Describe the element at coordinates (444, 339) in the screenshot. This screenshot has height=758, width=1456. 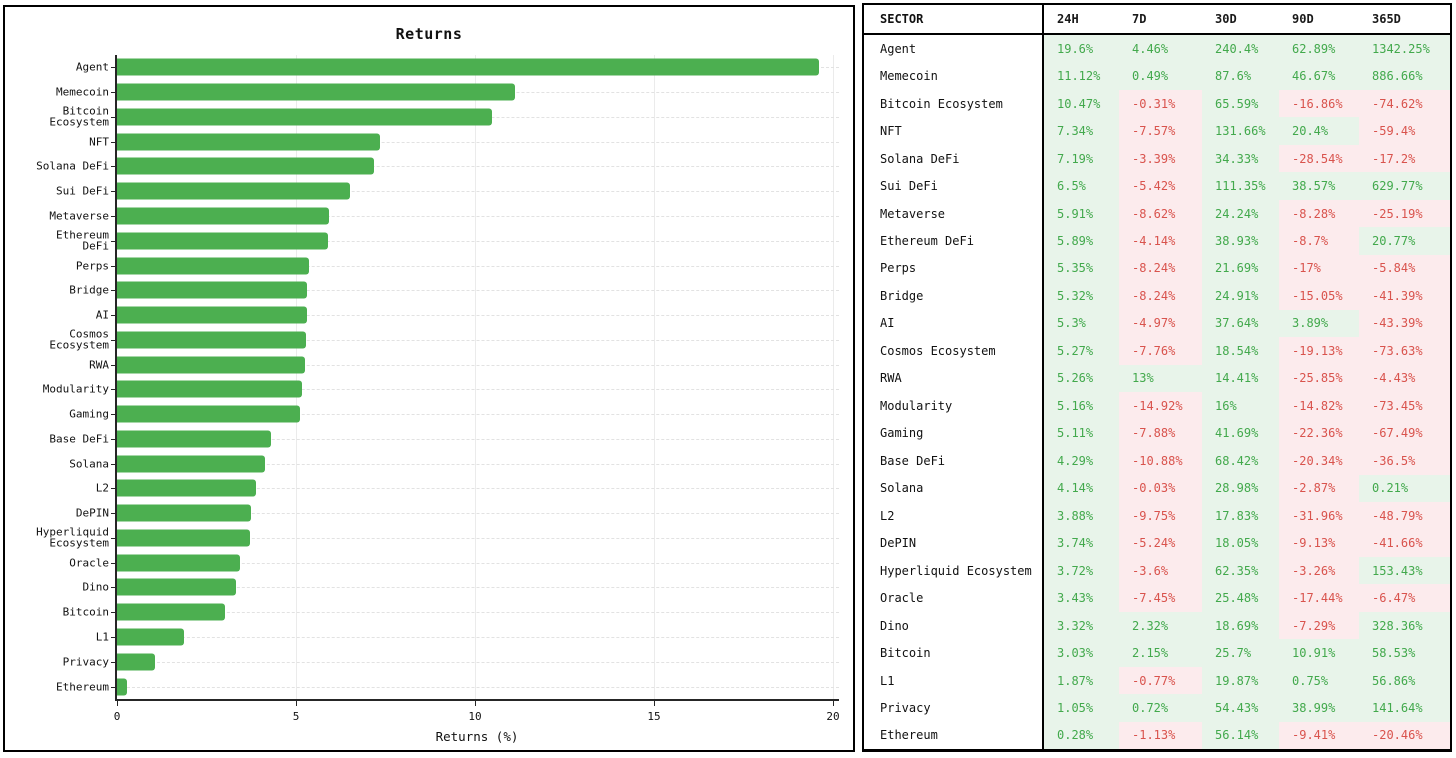
I see `bar-row: Cosmos Ecosystem` at that location.